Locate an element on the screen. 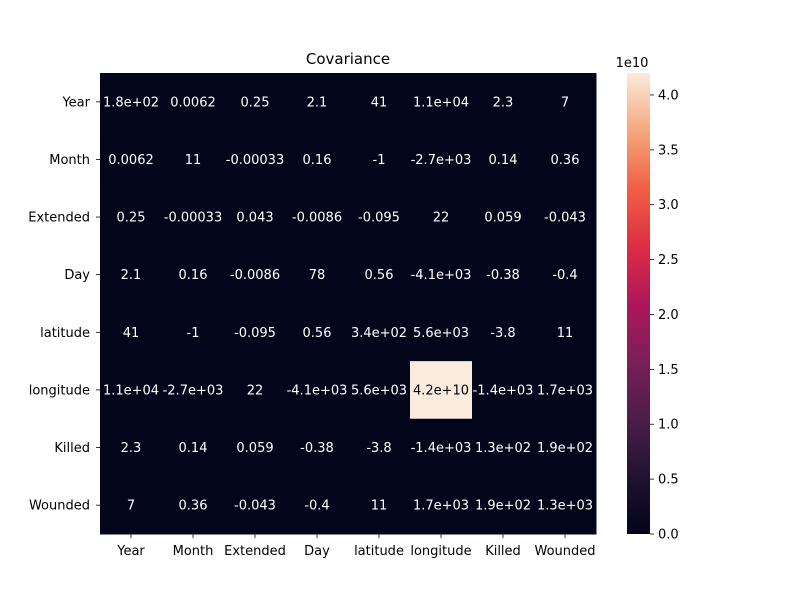 Image resolution: width=800 pixels, height=600 pixels. cell-value-label: 1.3e+02 is located at coordinates (503, 448).